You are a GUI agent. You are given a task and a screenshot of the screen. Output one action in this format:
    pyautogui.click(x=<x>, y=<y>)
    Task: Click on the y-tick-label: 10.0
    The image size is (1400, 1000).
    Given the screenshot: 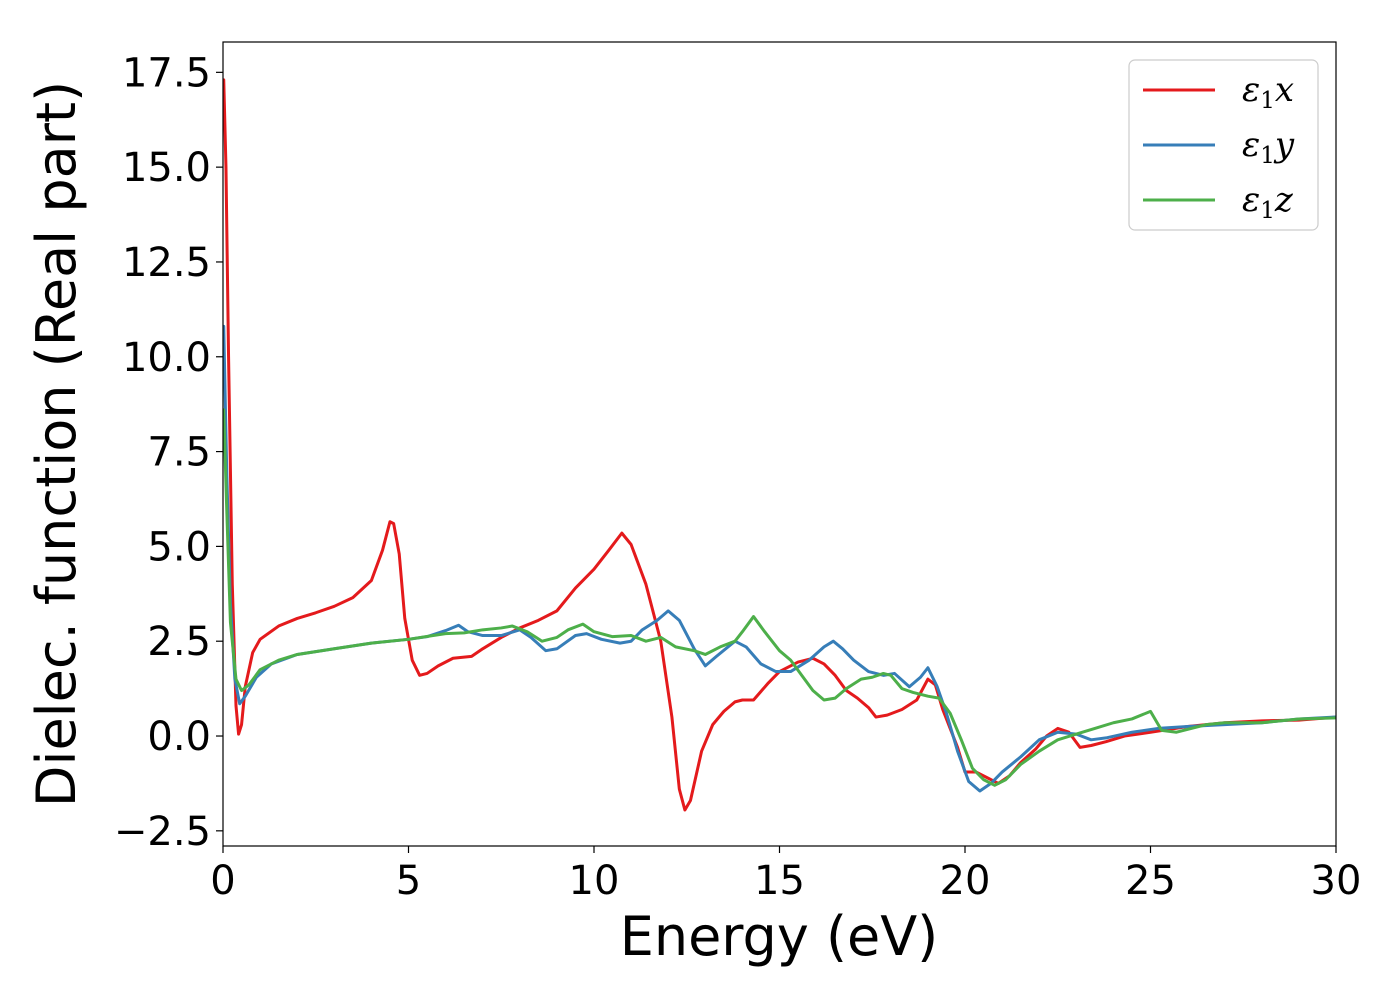 What is the action you would take?
    pyautogui.click(x=166, y=358)
    